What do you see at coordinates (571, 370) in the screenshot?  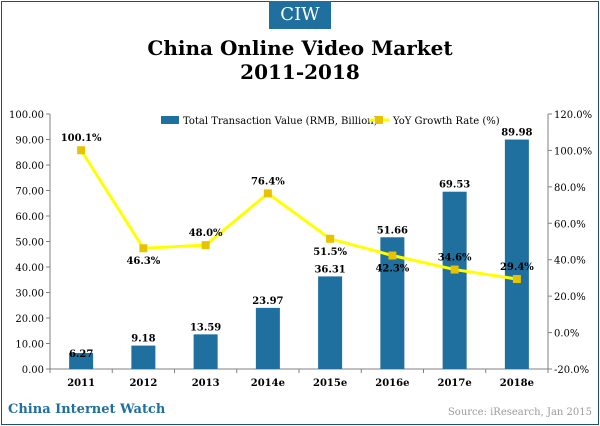 I see `right-tick-label: -20.0%` at bounding box center [571, 370].